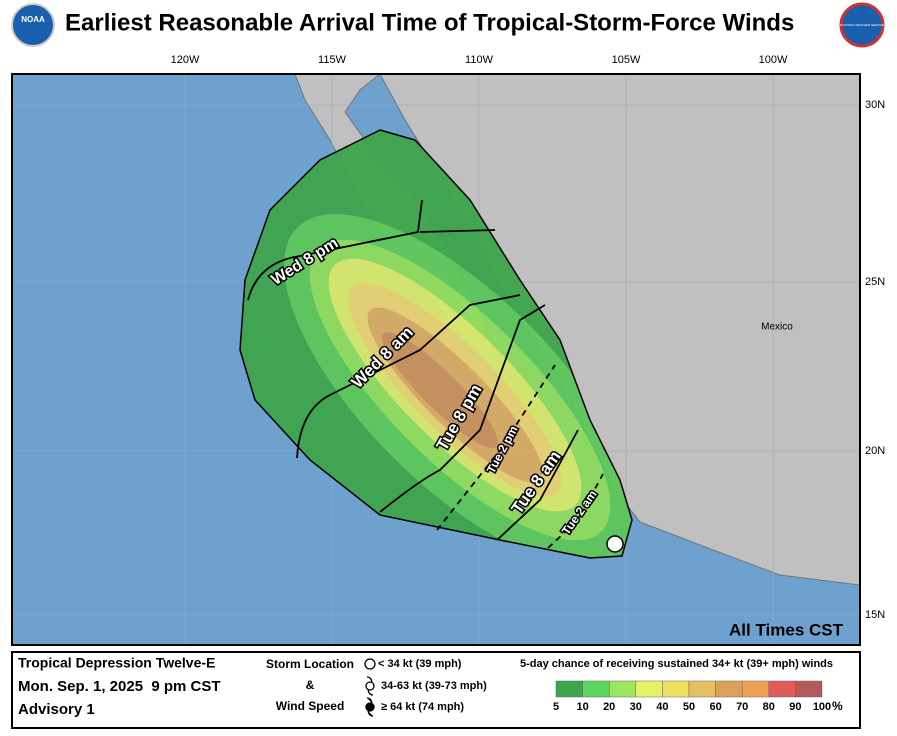 The image size is (897, 736). I want to click on scale-label: 80, so click(769, 707).